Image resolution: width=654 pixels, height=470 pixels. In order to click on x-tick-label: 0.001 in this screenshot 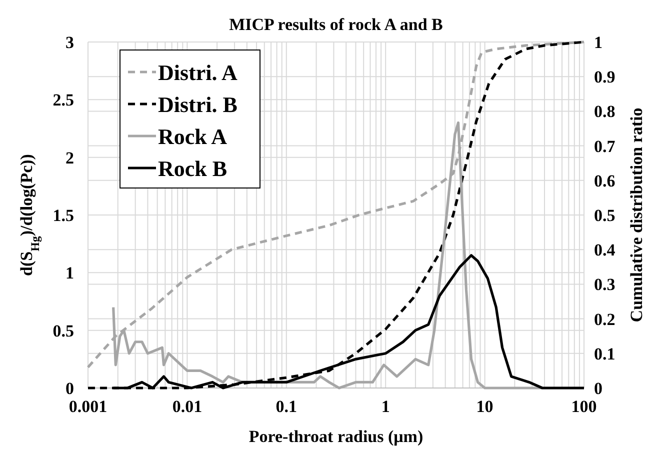, I will do `click(88, 406)`.